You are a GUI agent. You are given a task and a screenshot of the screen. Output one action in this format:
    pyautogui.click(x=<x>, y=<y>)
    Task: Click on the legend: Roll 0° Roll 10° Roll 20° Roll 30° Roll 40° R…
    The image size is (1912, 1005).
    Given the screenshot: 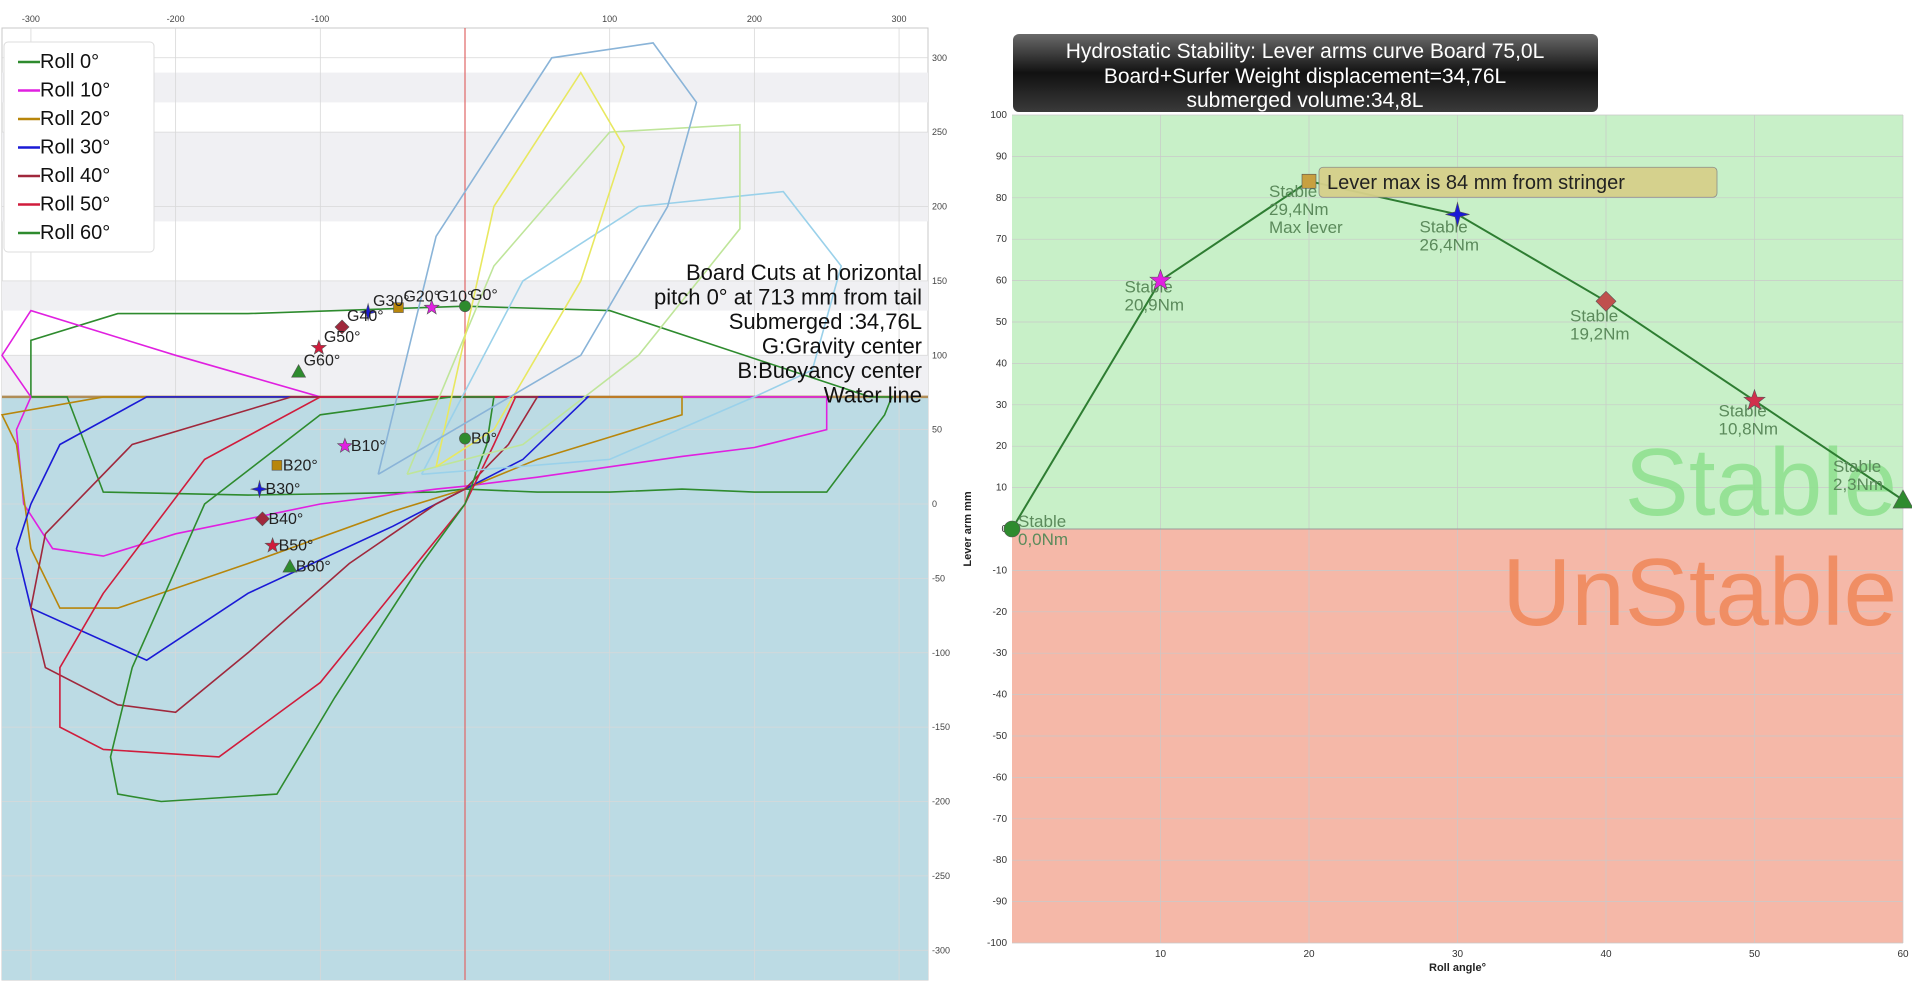 What is the action you would take?
    pyautogui.click(x=79, y=147)
    